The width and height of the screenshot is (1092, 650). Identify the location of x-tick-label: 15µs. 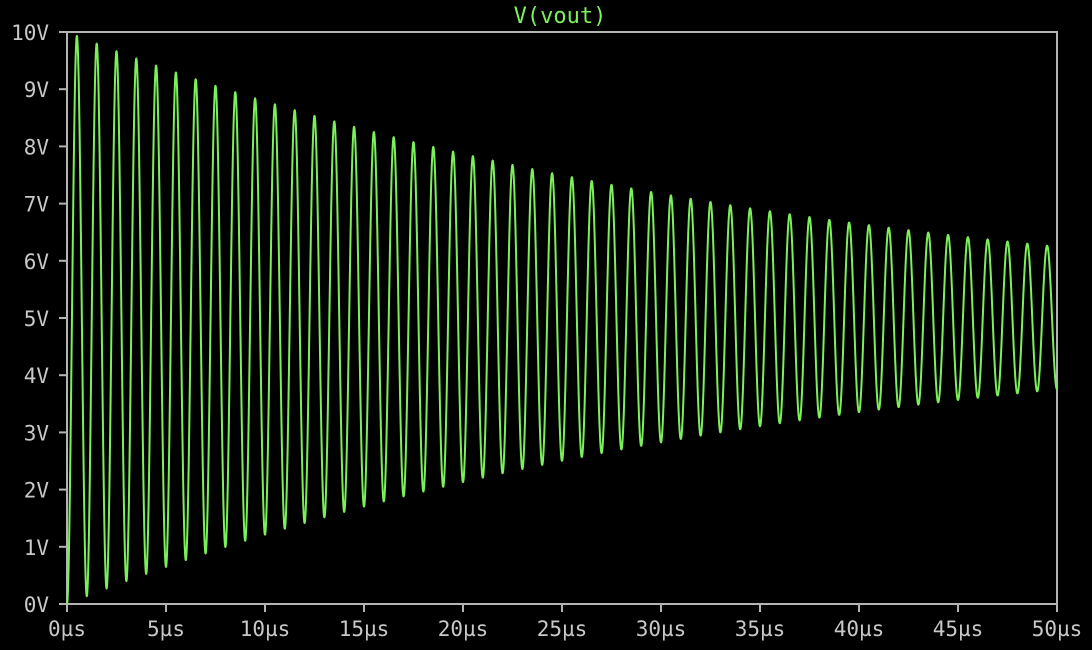
(364, 629).